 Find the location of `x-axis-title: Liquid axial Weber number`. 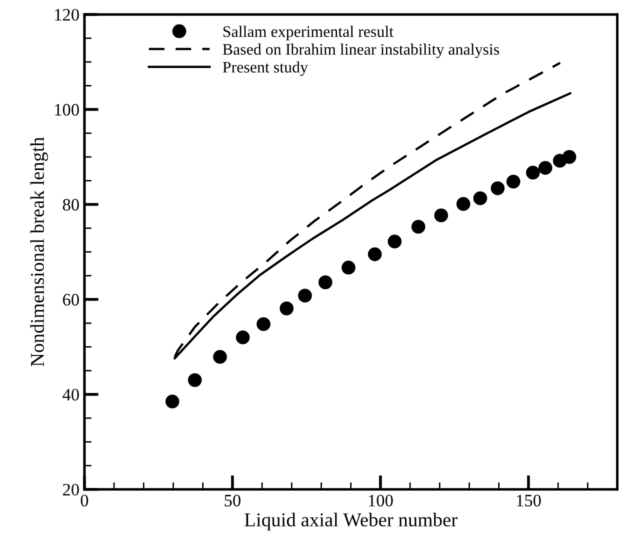

x-axis-title: Liquid axial Weber number is located at coordinates (351, 521).